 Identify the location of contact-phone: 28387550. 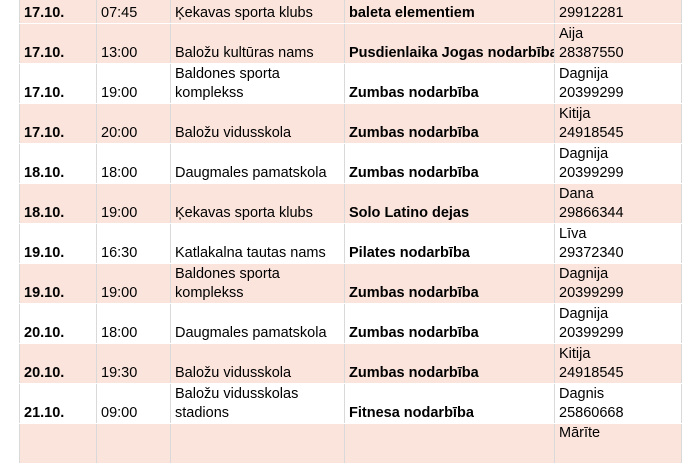
(591, 53).